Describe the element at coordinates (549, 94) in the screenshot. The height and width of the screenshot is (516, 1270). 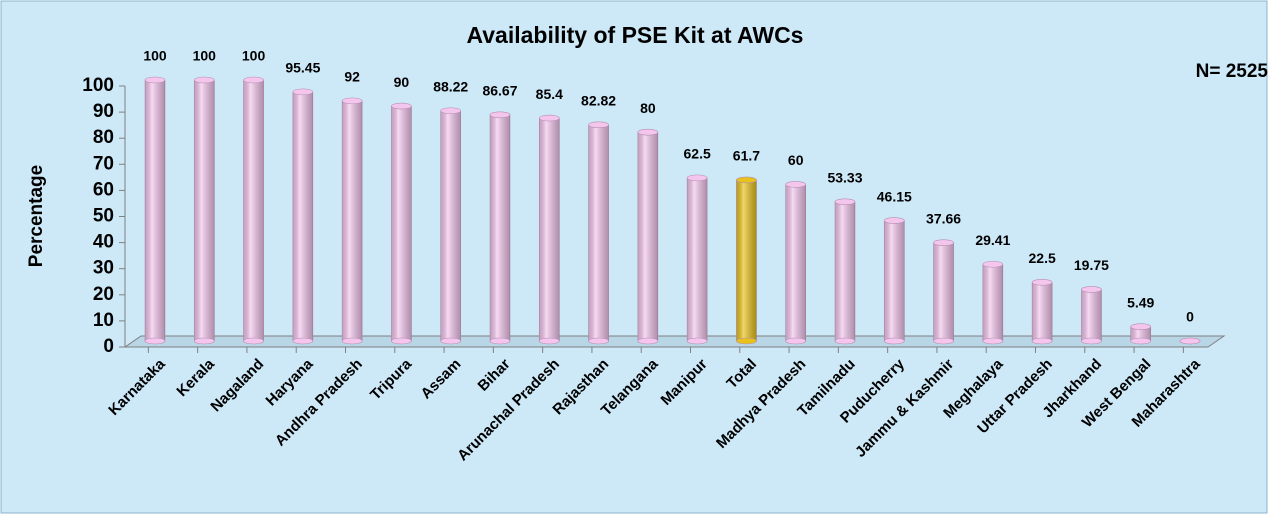
I see `value-label: 85.4` at that location.